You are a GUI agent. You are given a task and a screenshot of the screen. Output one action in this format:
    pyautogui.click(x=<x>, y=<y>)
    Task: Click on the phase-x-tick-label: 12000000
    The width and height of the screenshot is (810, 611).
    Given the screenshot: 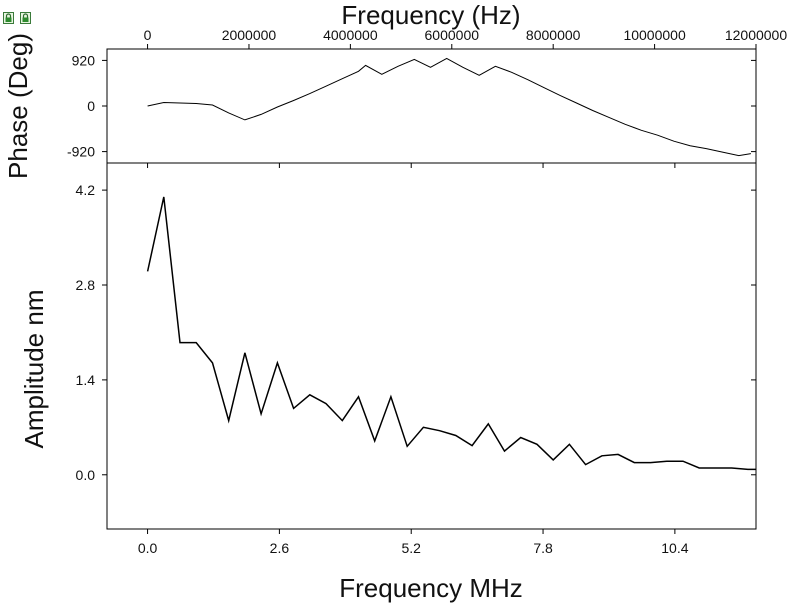 What is the action you would take?
    pyautogui.click(x=756, y=35)
    